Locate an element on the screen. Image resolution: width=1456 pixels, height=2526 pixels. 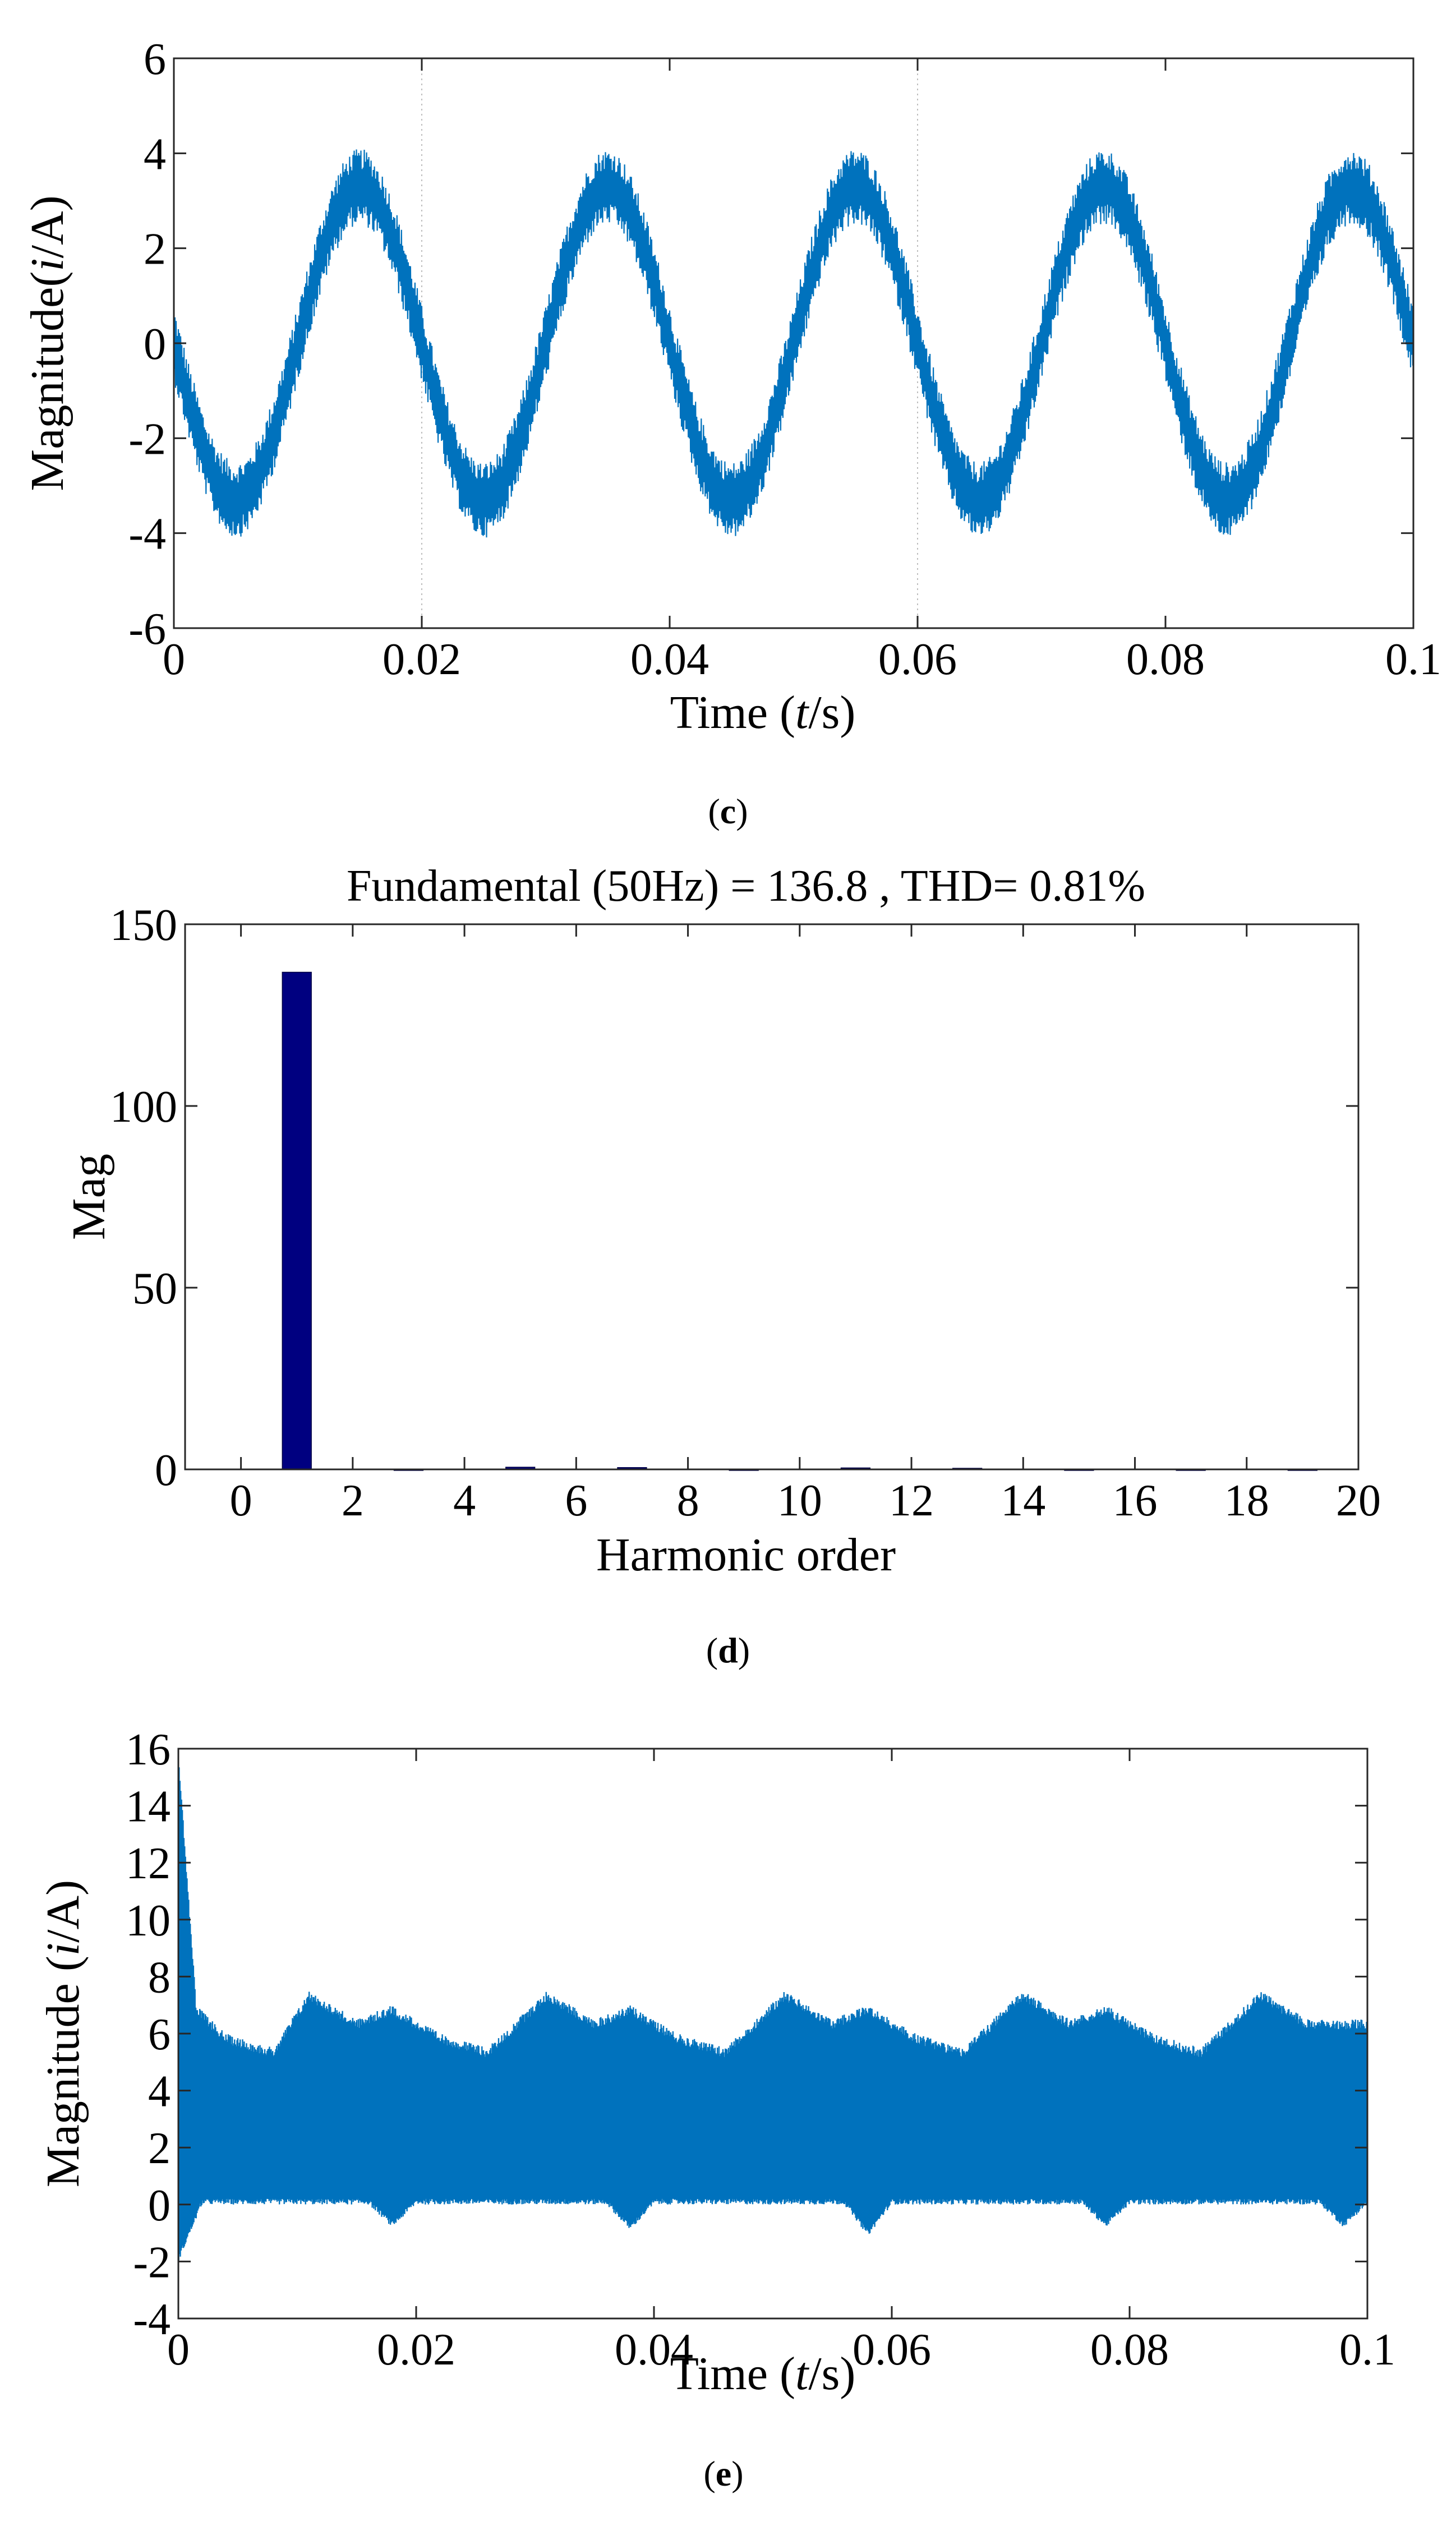
e-y-tick-label: 10 is located at coordinates (149, 1921).